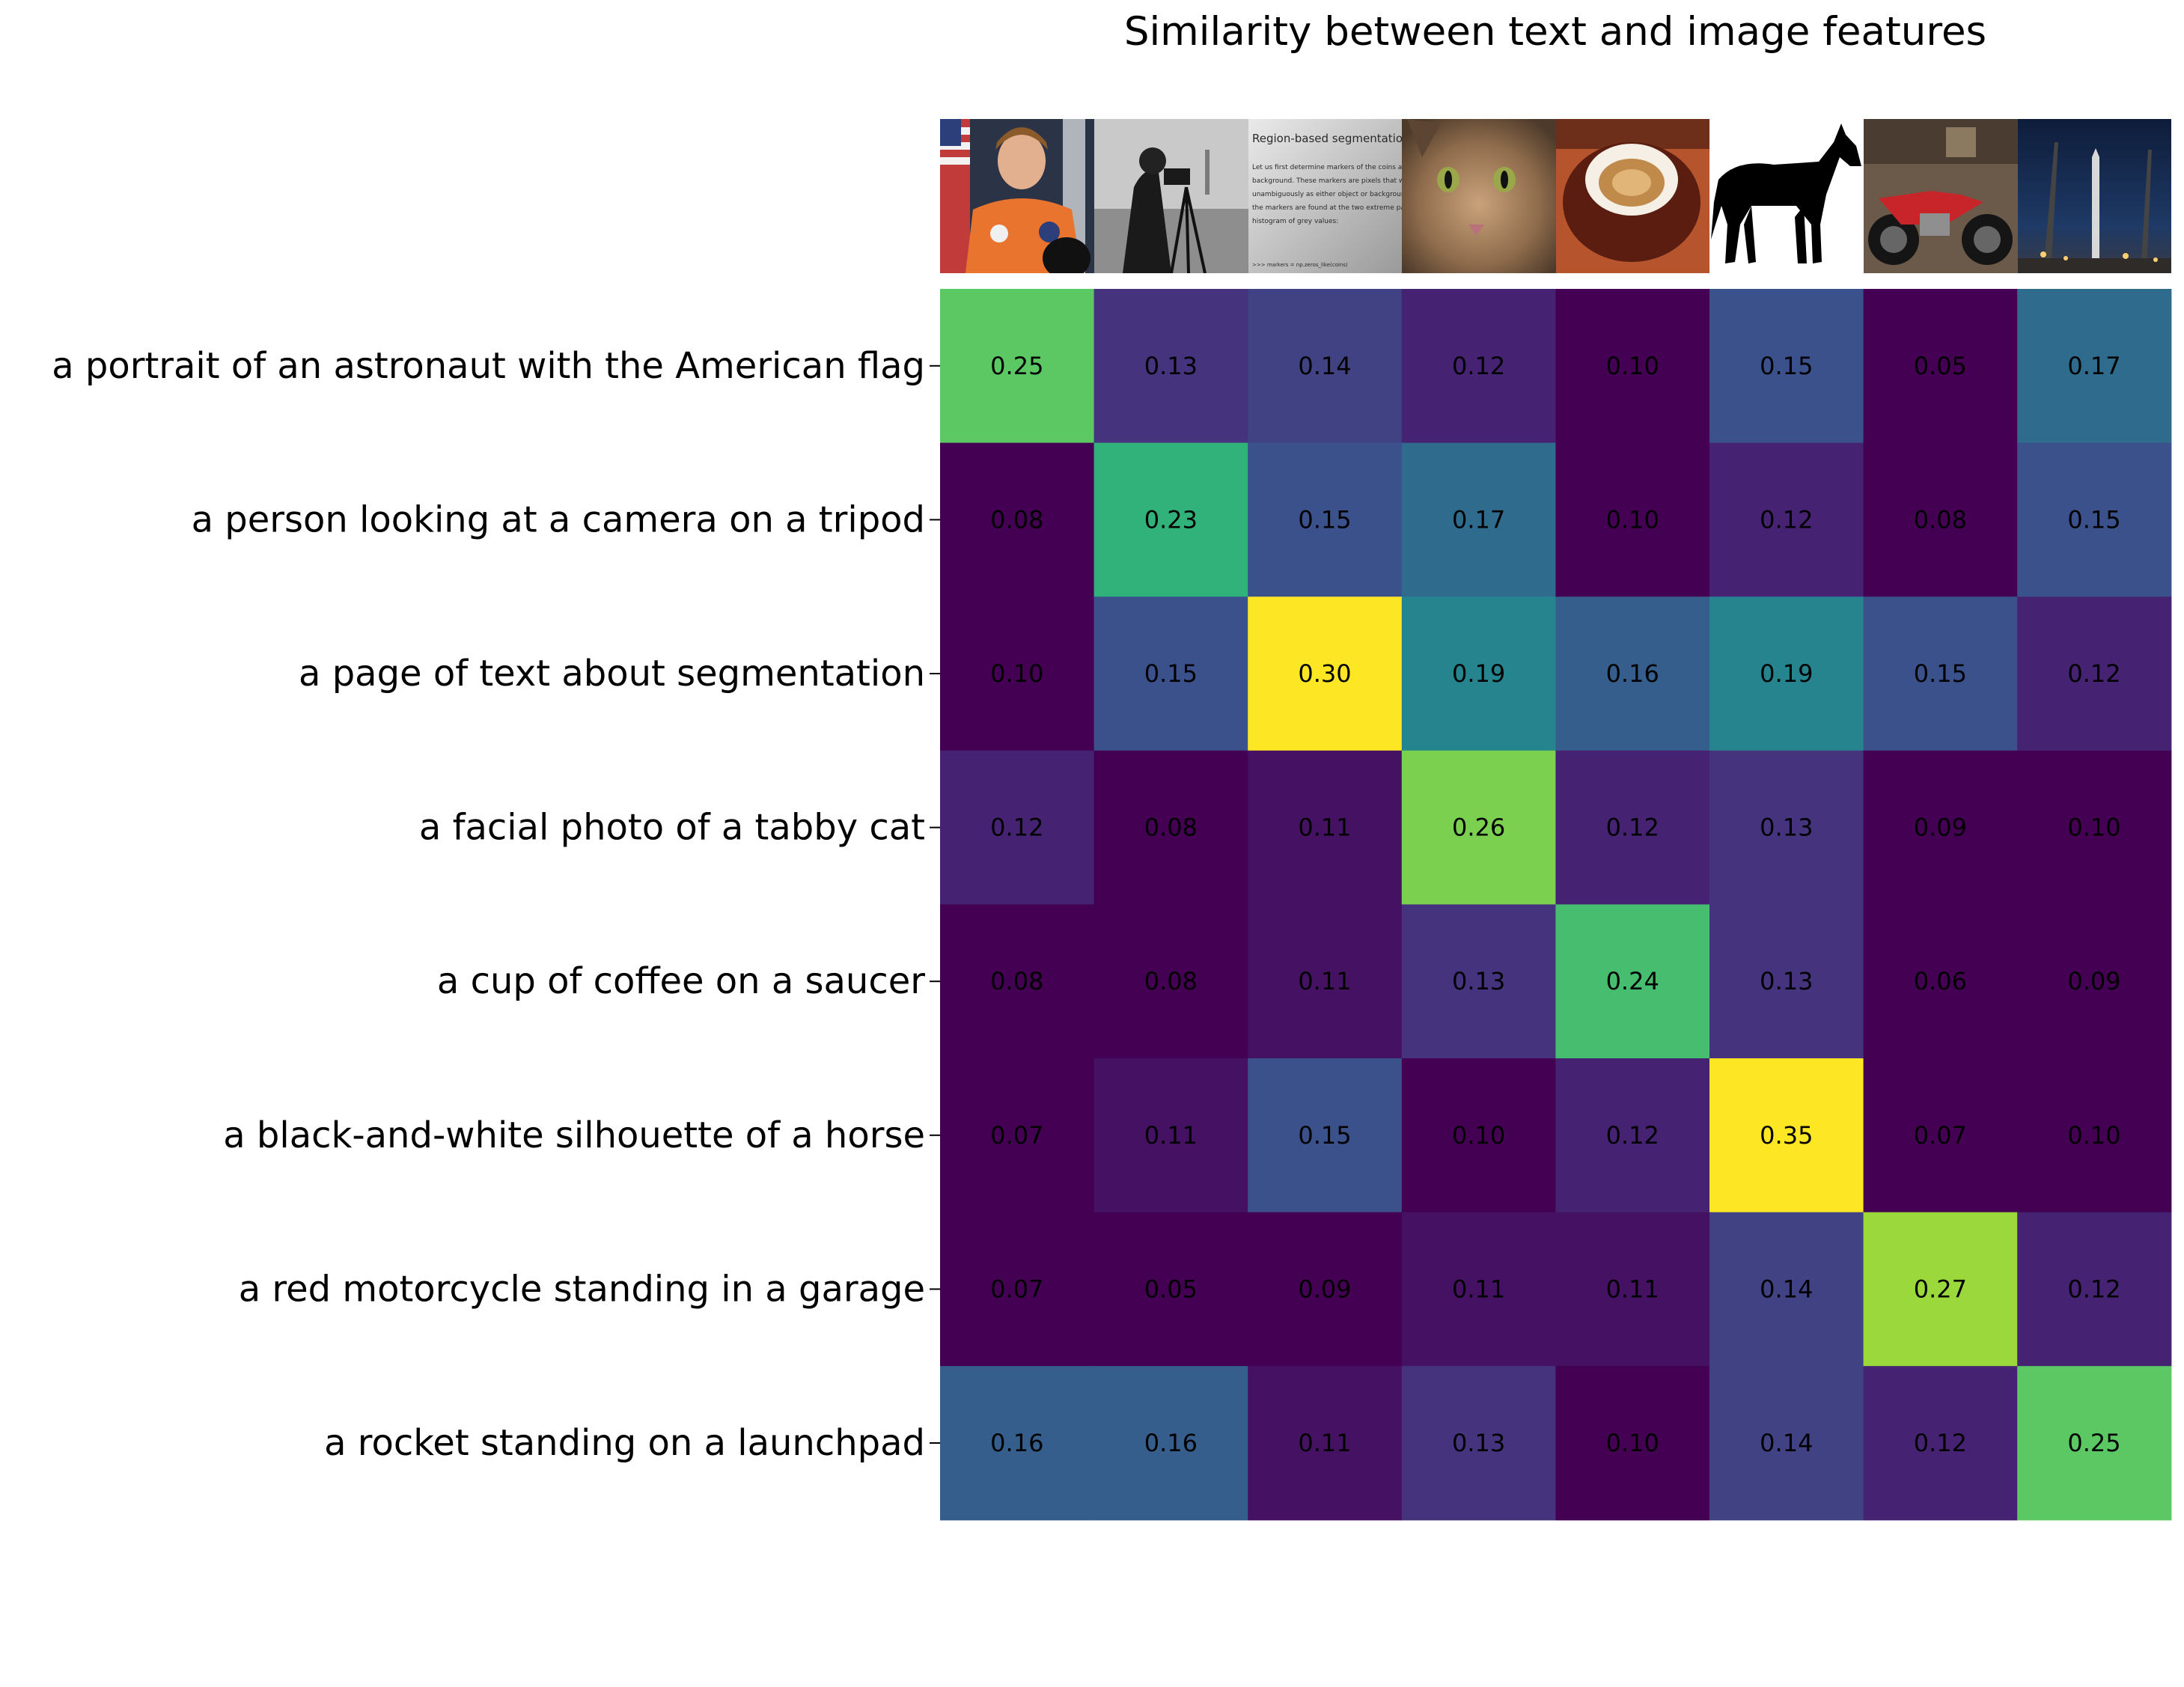 The width and height of the screenshot is (2184, 1687). I want to click on cell-value-label: 0.27, so click(1940, 1289).